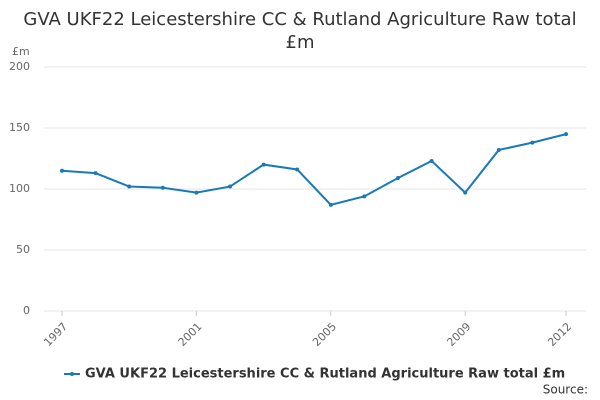  What do you see at coordinates (458, 334) in the screenshot?
I see `x-tick-label: 2009` at bounding box center [458, 334].